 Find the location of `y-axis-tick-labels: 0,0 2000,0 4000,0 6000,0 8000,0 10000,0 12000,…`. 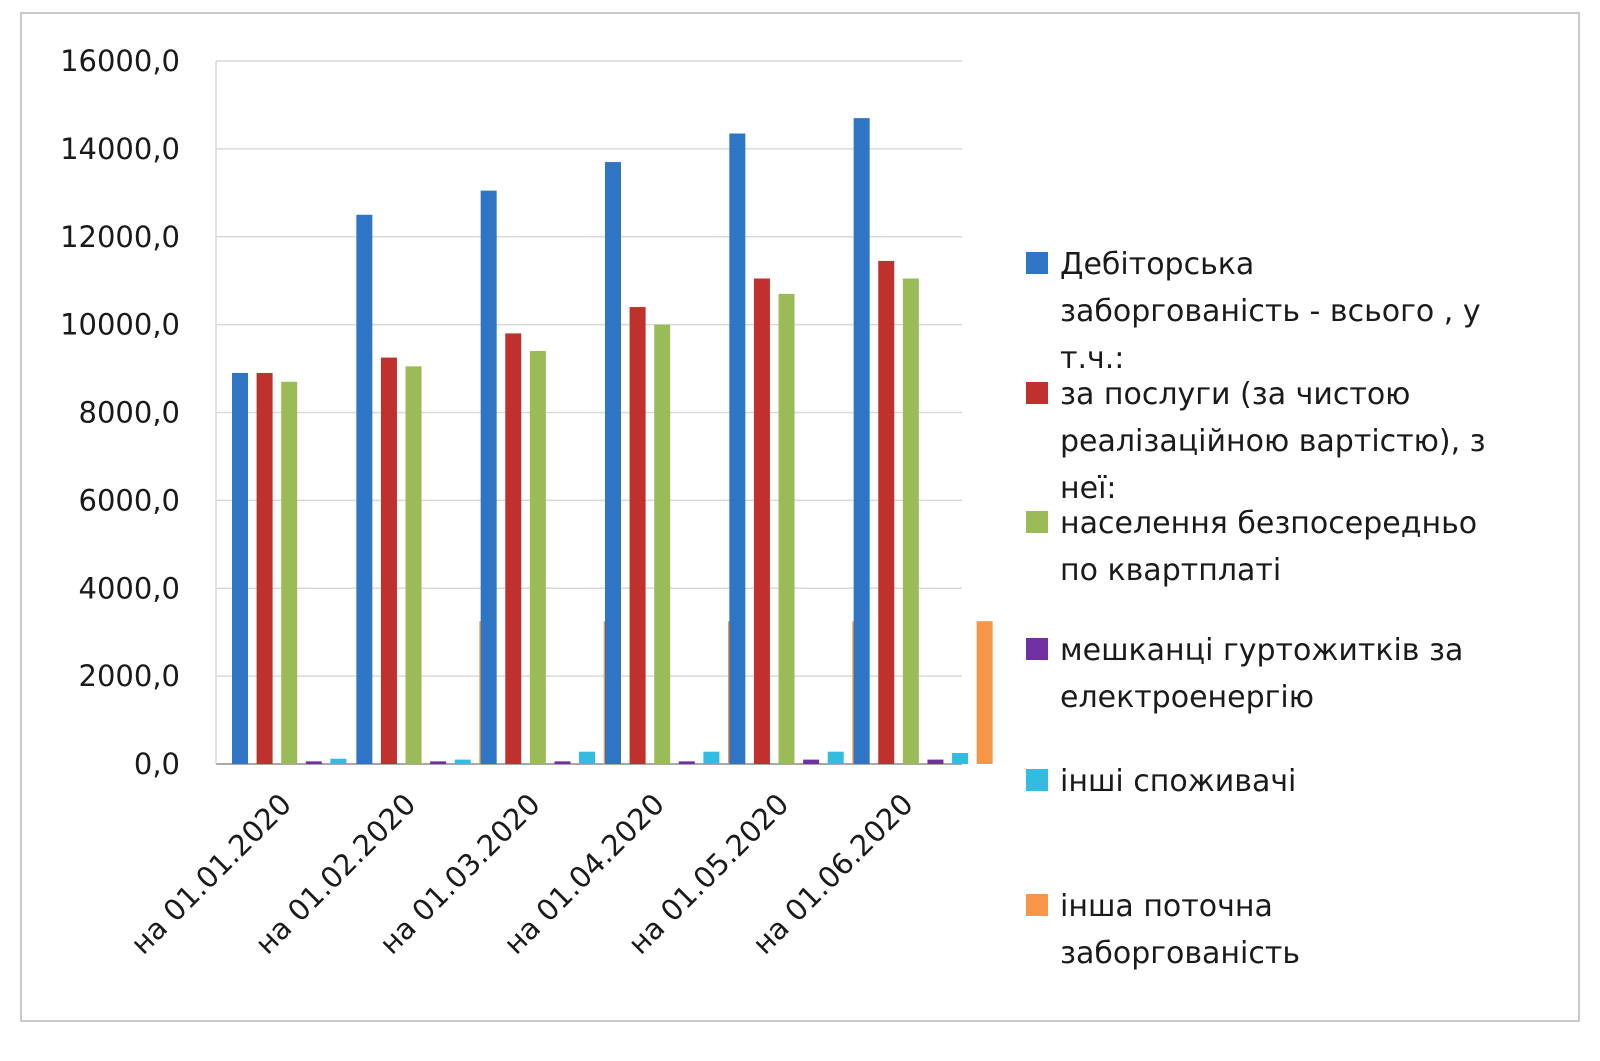

y-axis-tick-labels: 0,0 2000,0 4000,0 6000,0 8000,0 10000,0 12000,… is located at coordinates (120, 412).